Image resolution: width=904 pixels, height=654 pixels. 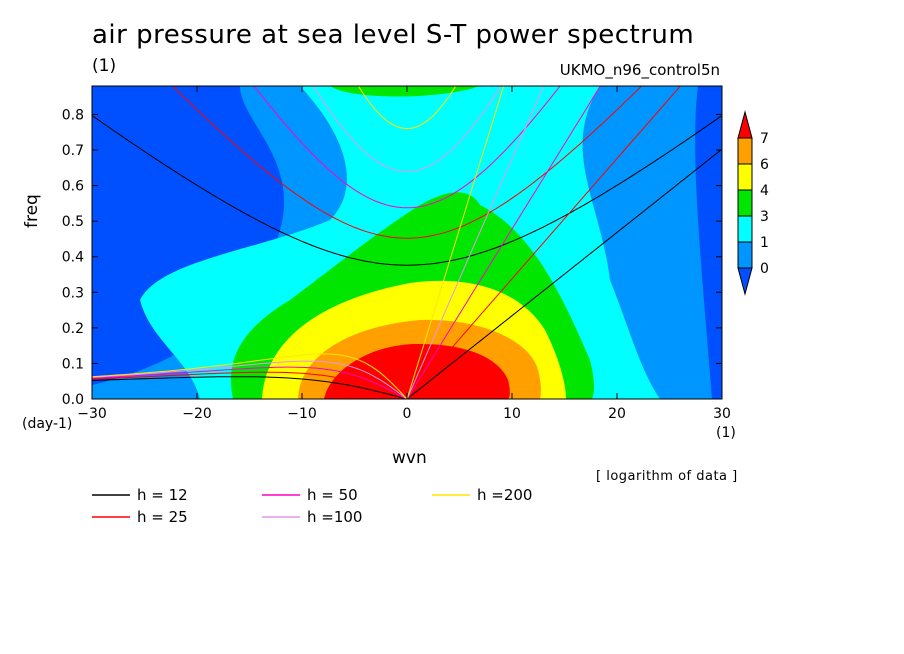 I want to click on x-tick-label: 10, so click(x=512, y=414).